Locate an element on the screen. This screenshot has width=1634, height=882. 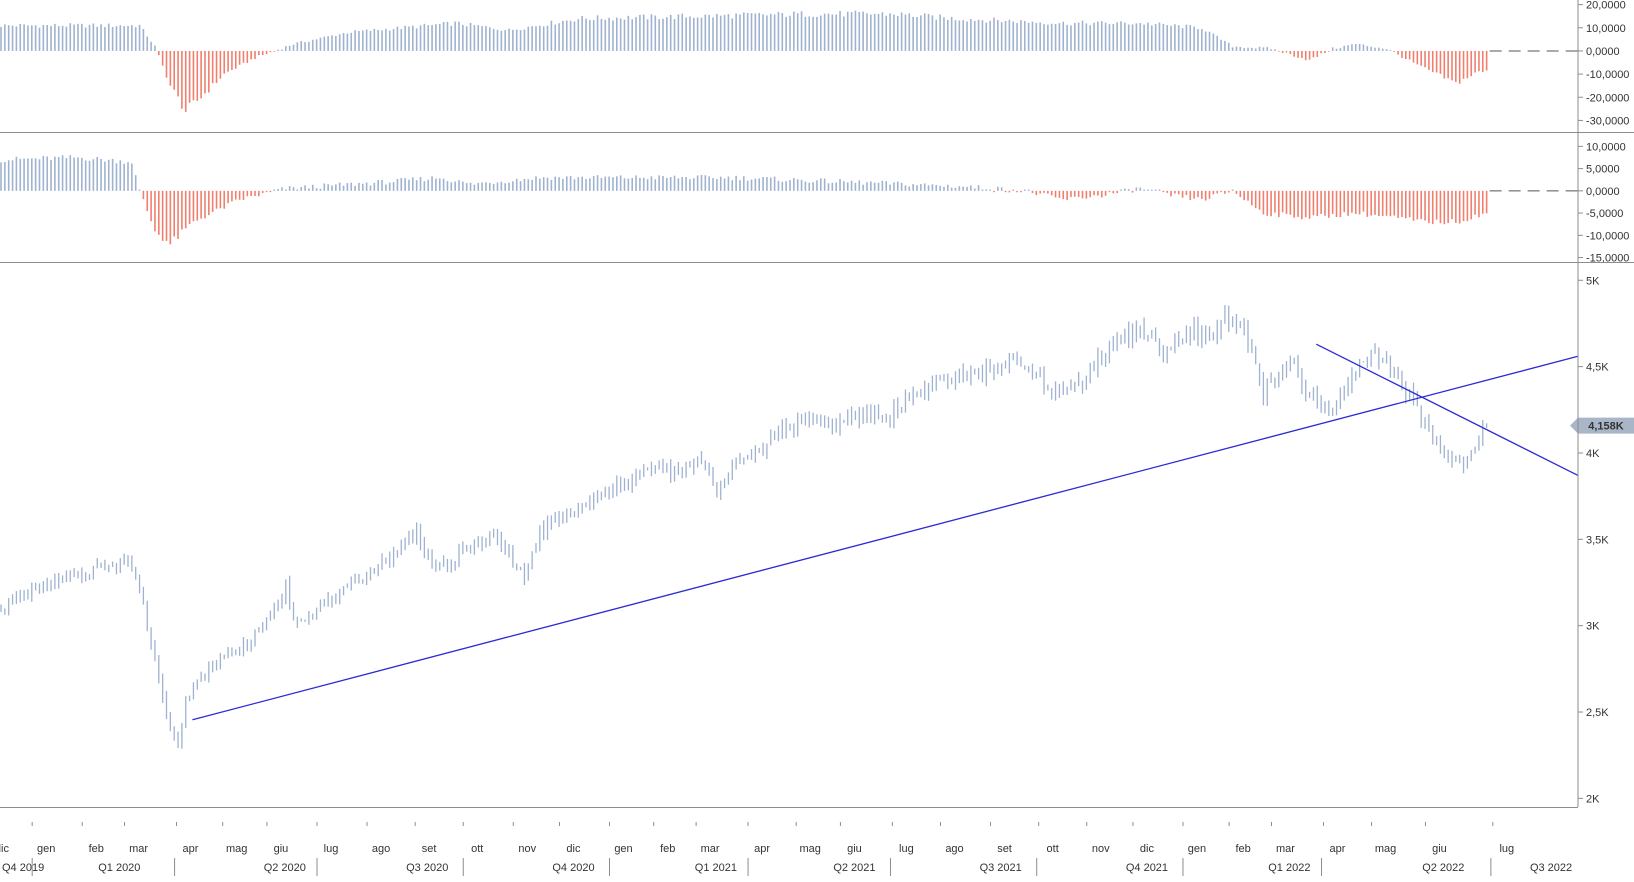
y-tick-label: 2K is located at coordinates (1593, 799).